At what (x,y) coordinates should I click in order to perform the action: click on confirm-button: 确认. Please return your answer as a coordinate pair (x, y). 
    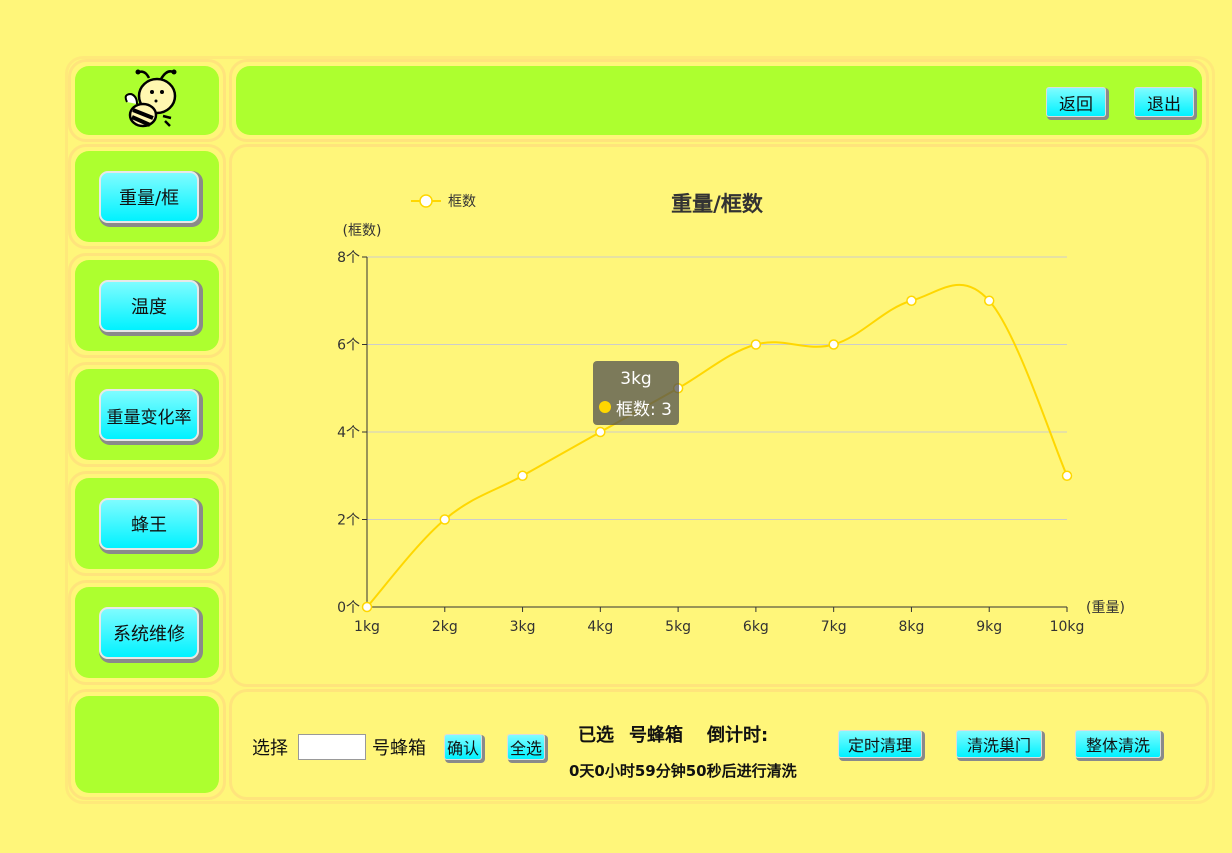
    Looking at the image, I should click on (463, 747).